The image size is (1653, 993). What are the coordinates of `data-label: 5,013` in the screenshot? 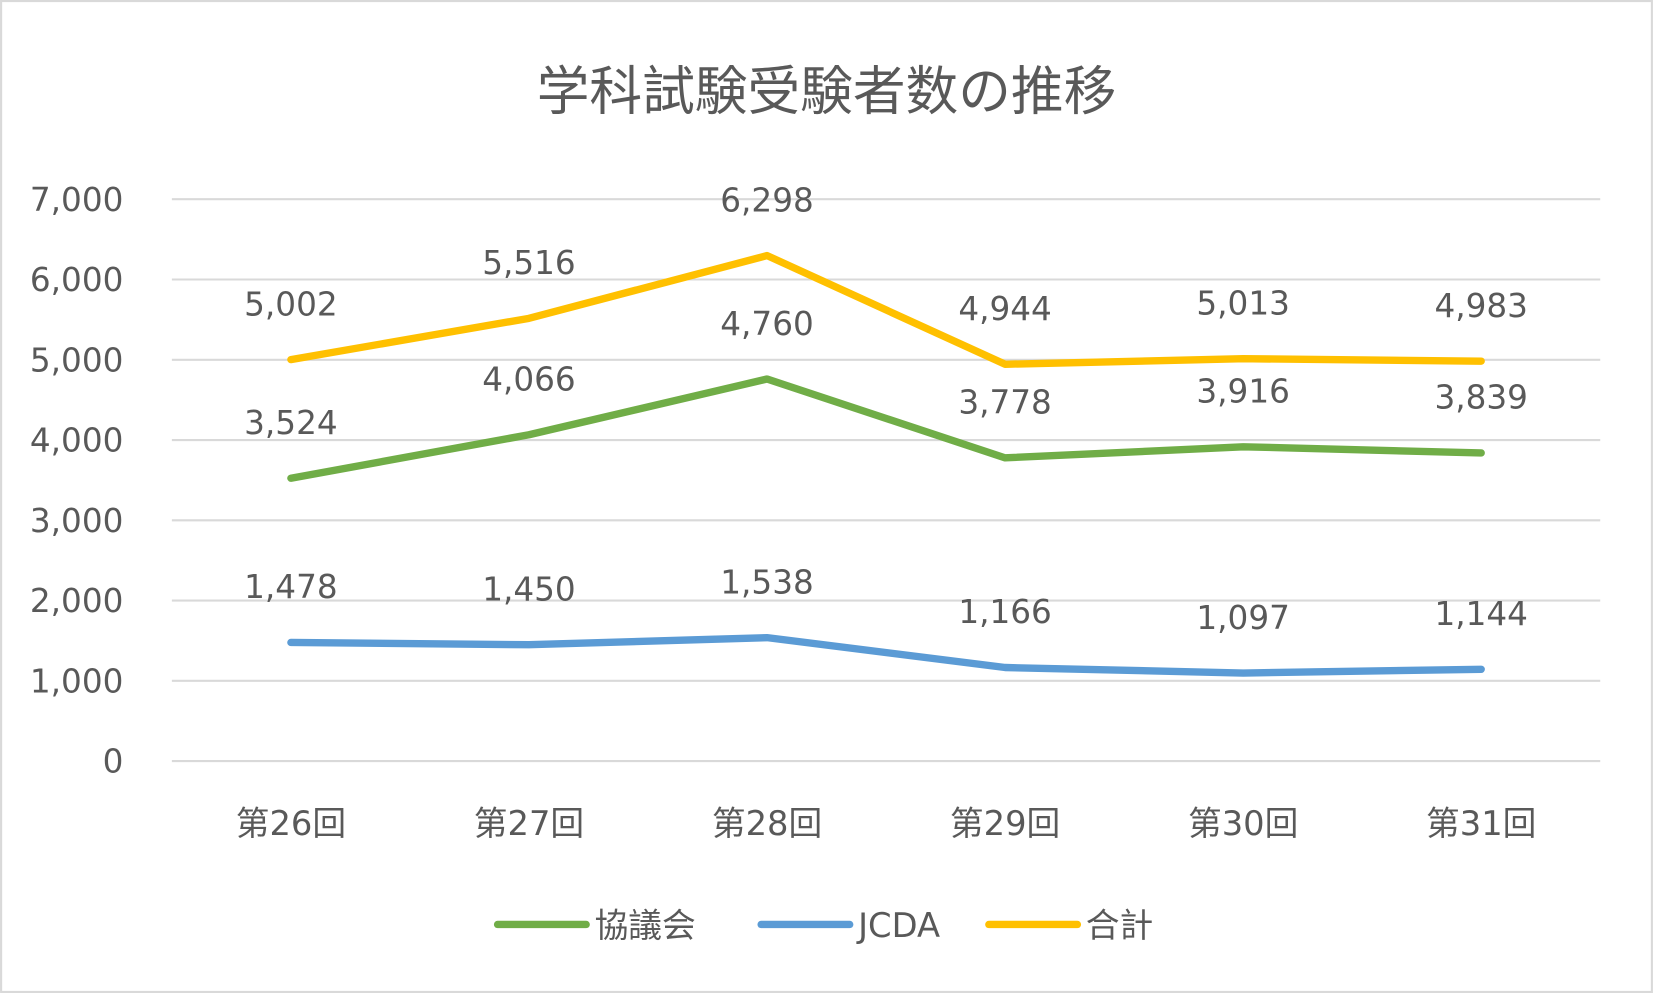 It's located at (1243, 303).